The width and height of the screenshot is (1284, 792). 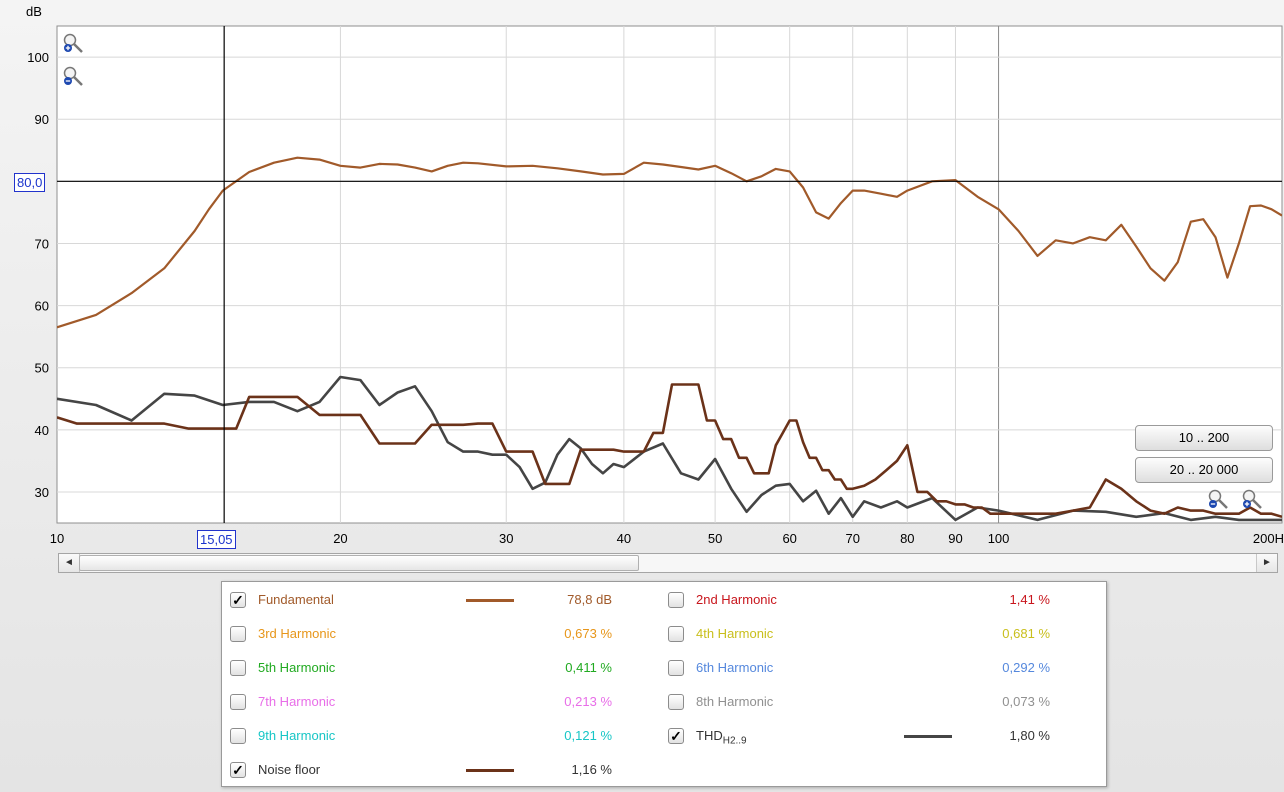 What do you see at coordinates (676, 634) in the screenshot?
I see `checkbox-4th-harmonic` at bounding box center [676, 634].